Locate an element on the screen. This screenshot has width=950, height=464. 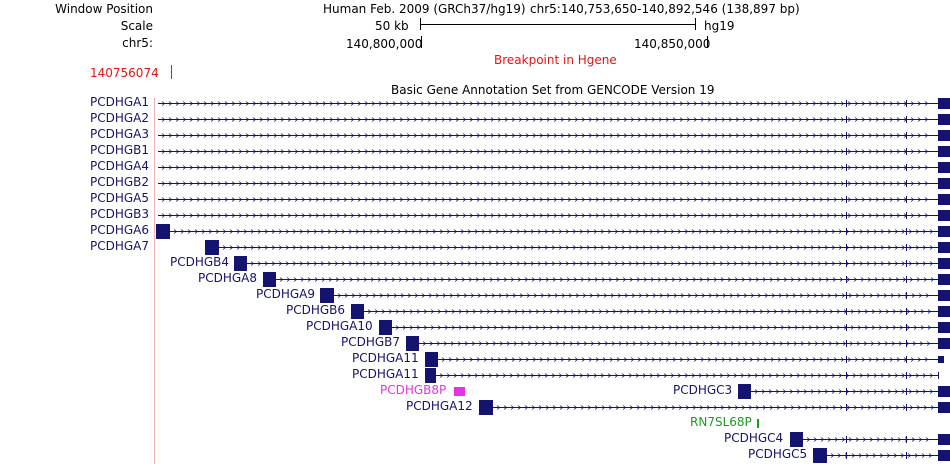
gene-label: PCDHGB8P is located at coordinates (413, 390).